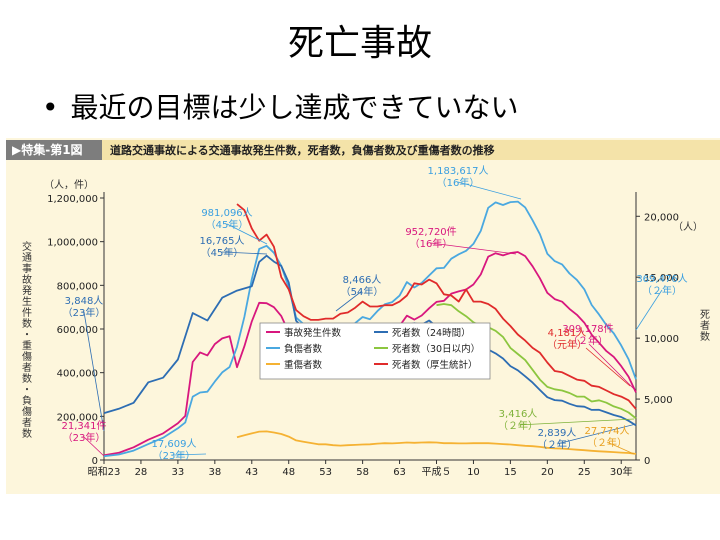 The image size is (720, 540). What do you see at coordinates (313, 333) in the screenshot?
I see `legend-label-accidents: 事故発生件数` at bounding box center [313, 333].